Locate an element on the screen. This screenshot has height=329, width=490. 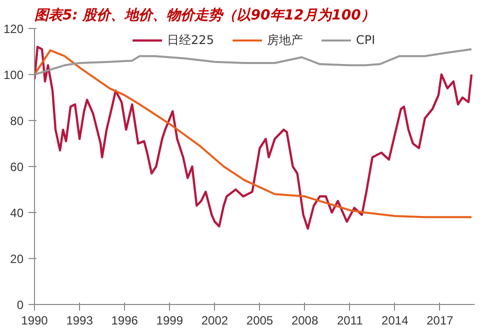
x-tick-label: 2011 is located at coordinates (350, 321).